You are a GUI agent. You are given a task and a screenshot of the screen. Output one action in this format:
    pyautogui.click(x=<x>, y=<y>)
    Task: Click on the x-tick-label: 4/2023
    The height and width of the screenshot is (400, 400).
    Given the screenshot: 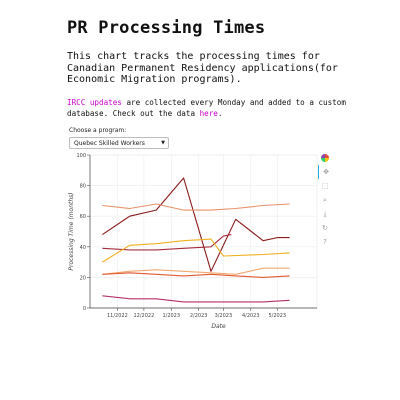 What is the action you would take?
    pyautogui.click(x=251, y=316)
    